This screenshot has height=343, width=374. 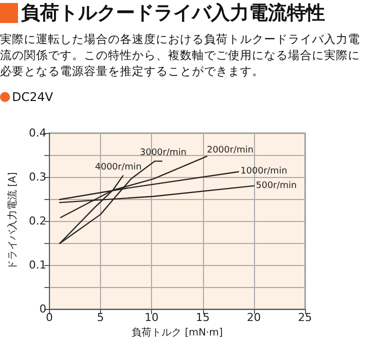 What do you see at coordinates (118, 167) in the screenshot?
I see `series-label: 4000r/min` at bounding box center [118, 167].